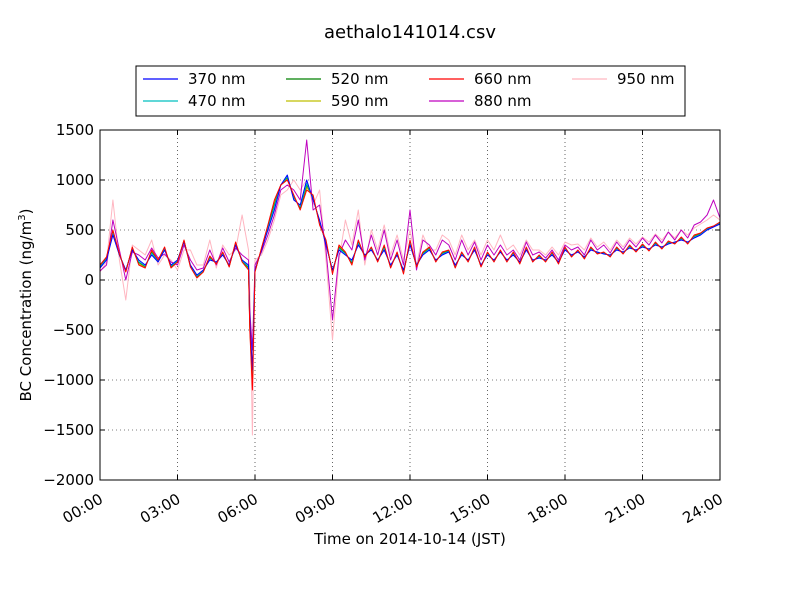 The width and height of the screenshot is (800, 600). What do you see at coordinates (238, 508) in the screenshot?
I see `x-tick-label: 06:00` at bounding box center [238, 508].